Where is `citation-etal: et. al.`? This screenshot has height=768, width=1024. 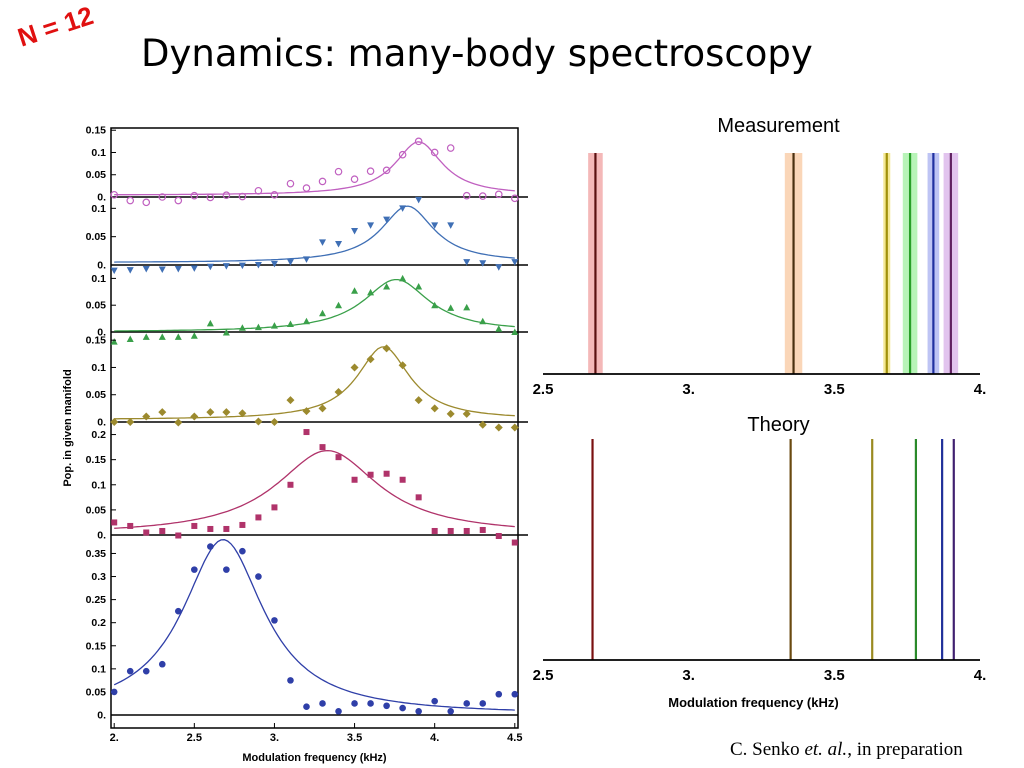 citation-etal: et. al. is located at coordinates (826, 749).